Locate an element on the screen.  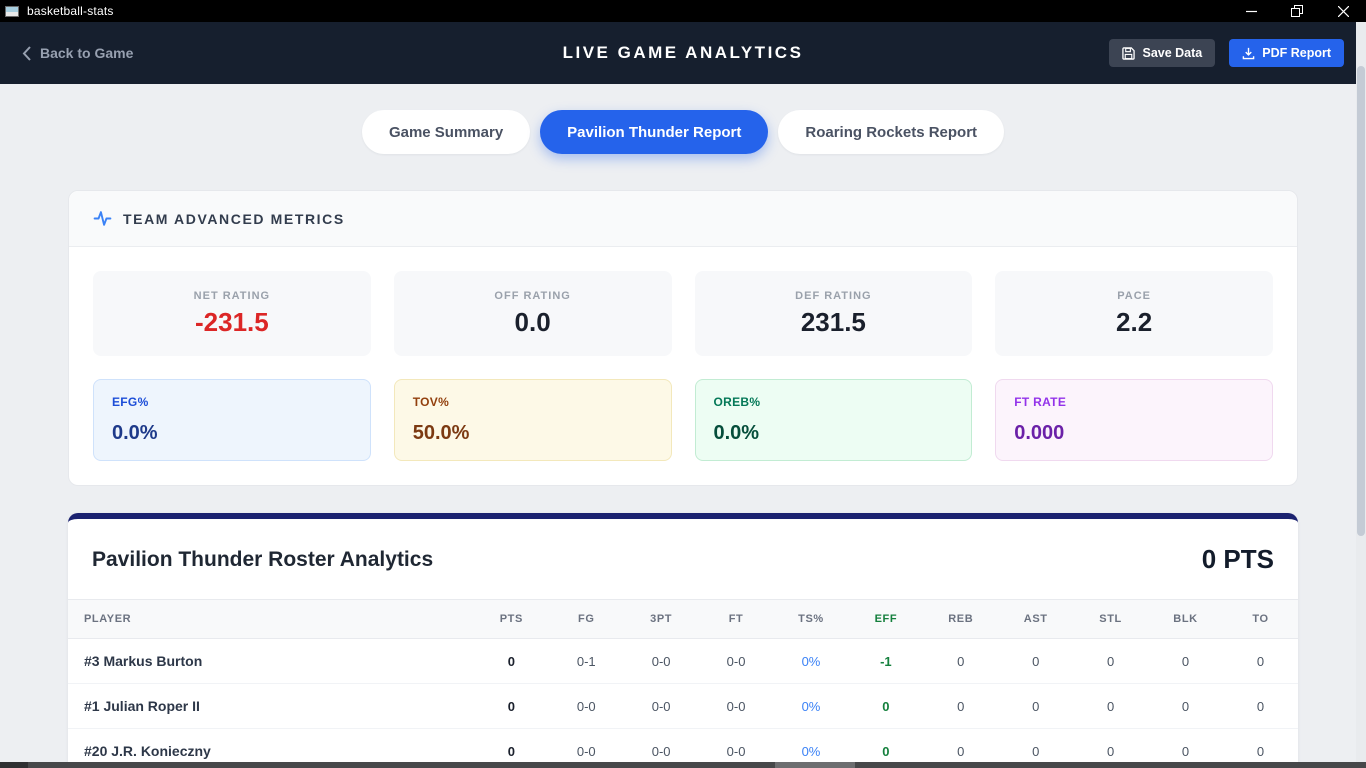
cell-fg: 0-1 is located at coordinates (586, 661).